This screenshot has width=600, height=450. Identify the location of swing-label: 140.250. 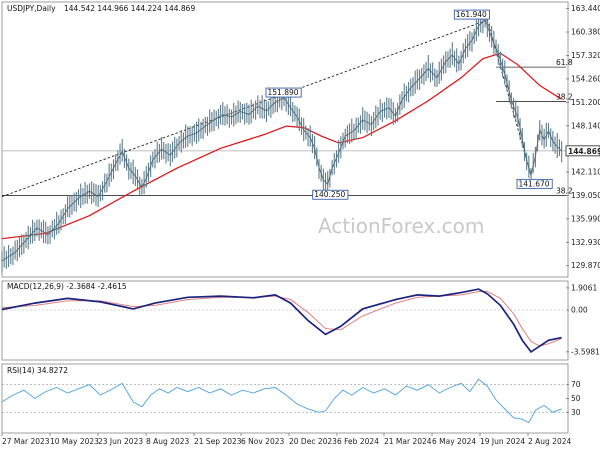
(329, 194).